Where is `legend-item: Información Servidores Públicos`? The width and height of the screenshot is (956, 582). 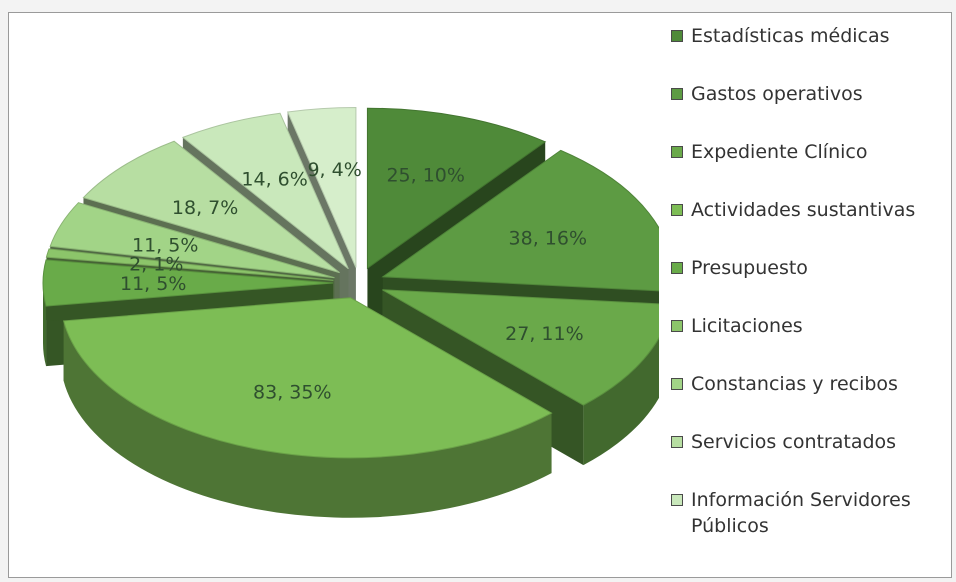 legend-item: Información Servidores Públicos is located at coordinates (811, 513).